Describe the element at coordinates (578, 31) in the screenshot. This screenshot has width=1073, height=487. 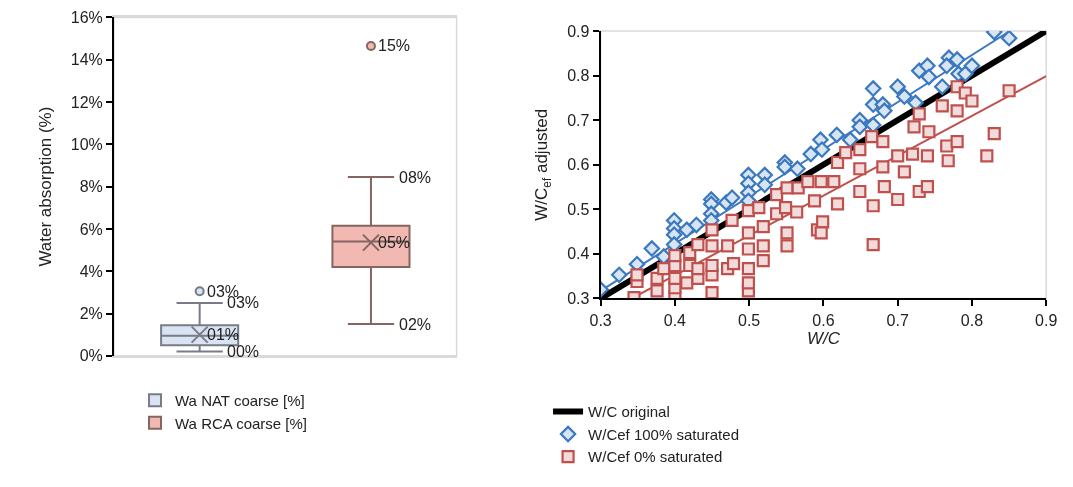
I see `y-tick-label: 0.9` at that location.